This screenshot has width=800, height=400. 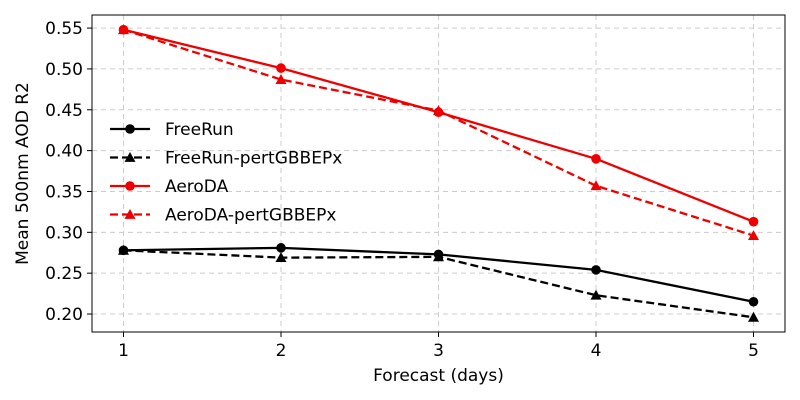 I want to click on y-axis-label: Mean 500nm AOD R2, so click(x=23, y=173).